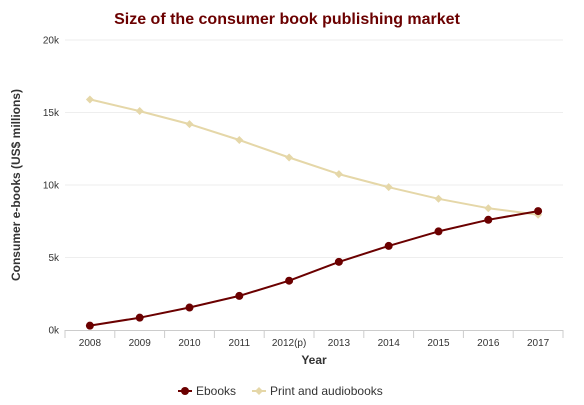 Image resolution: width=584 pixels, height=405 pixels. What do you see at coordinates (51, 113) in the screenshot?
I see `y-tick-label: 15k` at bounding box center [51, 113].